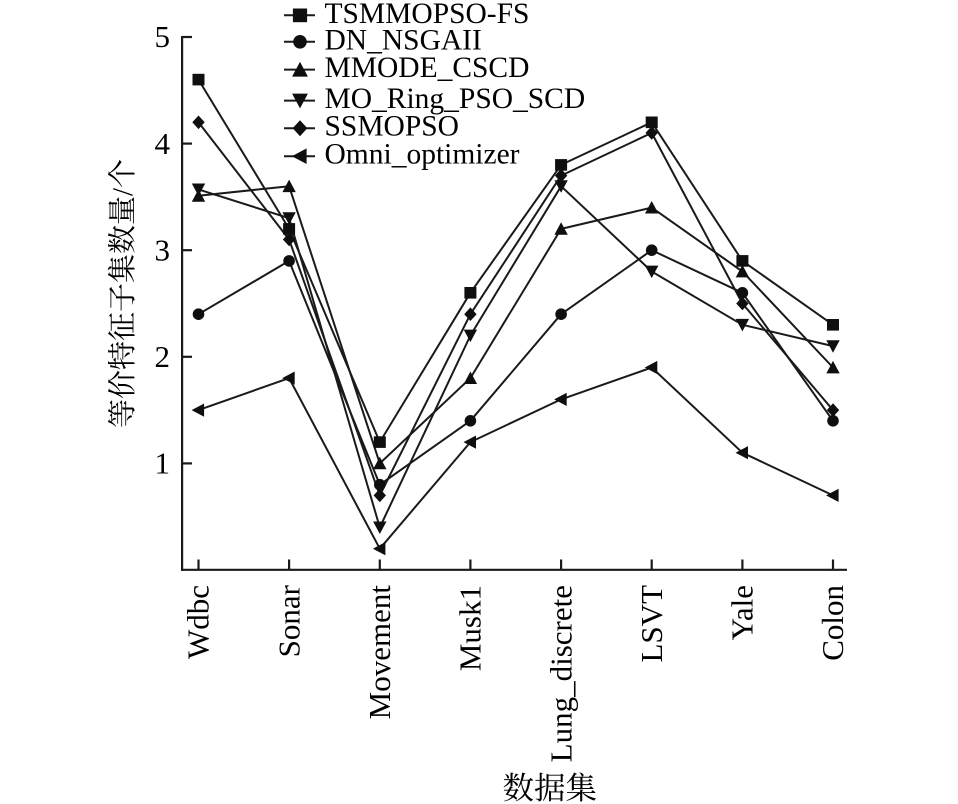 The height and width of the screenshot is (804, 958). What do you see at coordinates (470, 628) in the screenshot?
I see `svg-text: Musk1` at bounding box center [470, 628].